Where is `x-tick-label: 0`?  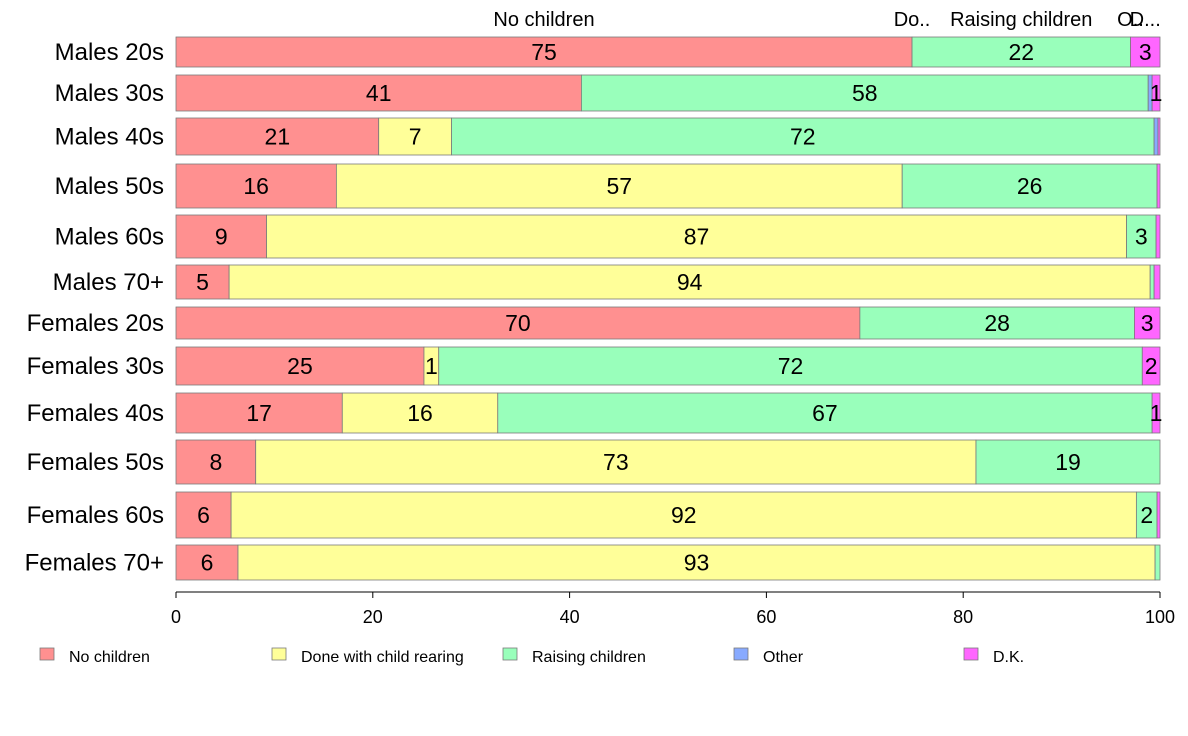
x-tick-label: 0 is located at coordinates (176, 617).